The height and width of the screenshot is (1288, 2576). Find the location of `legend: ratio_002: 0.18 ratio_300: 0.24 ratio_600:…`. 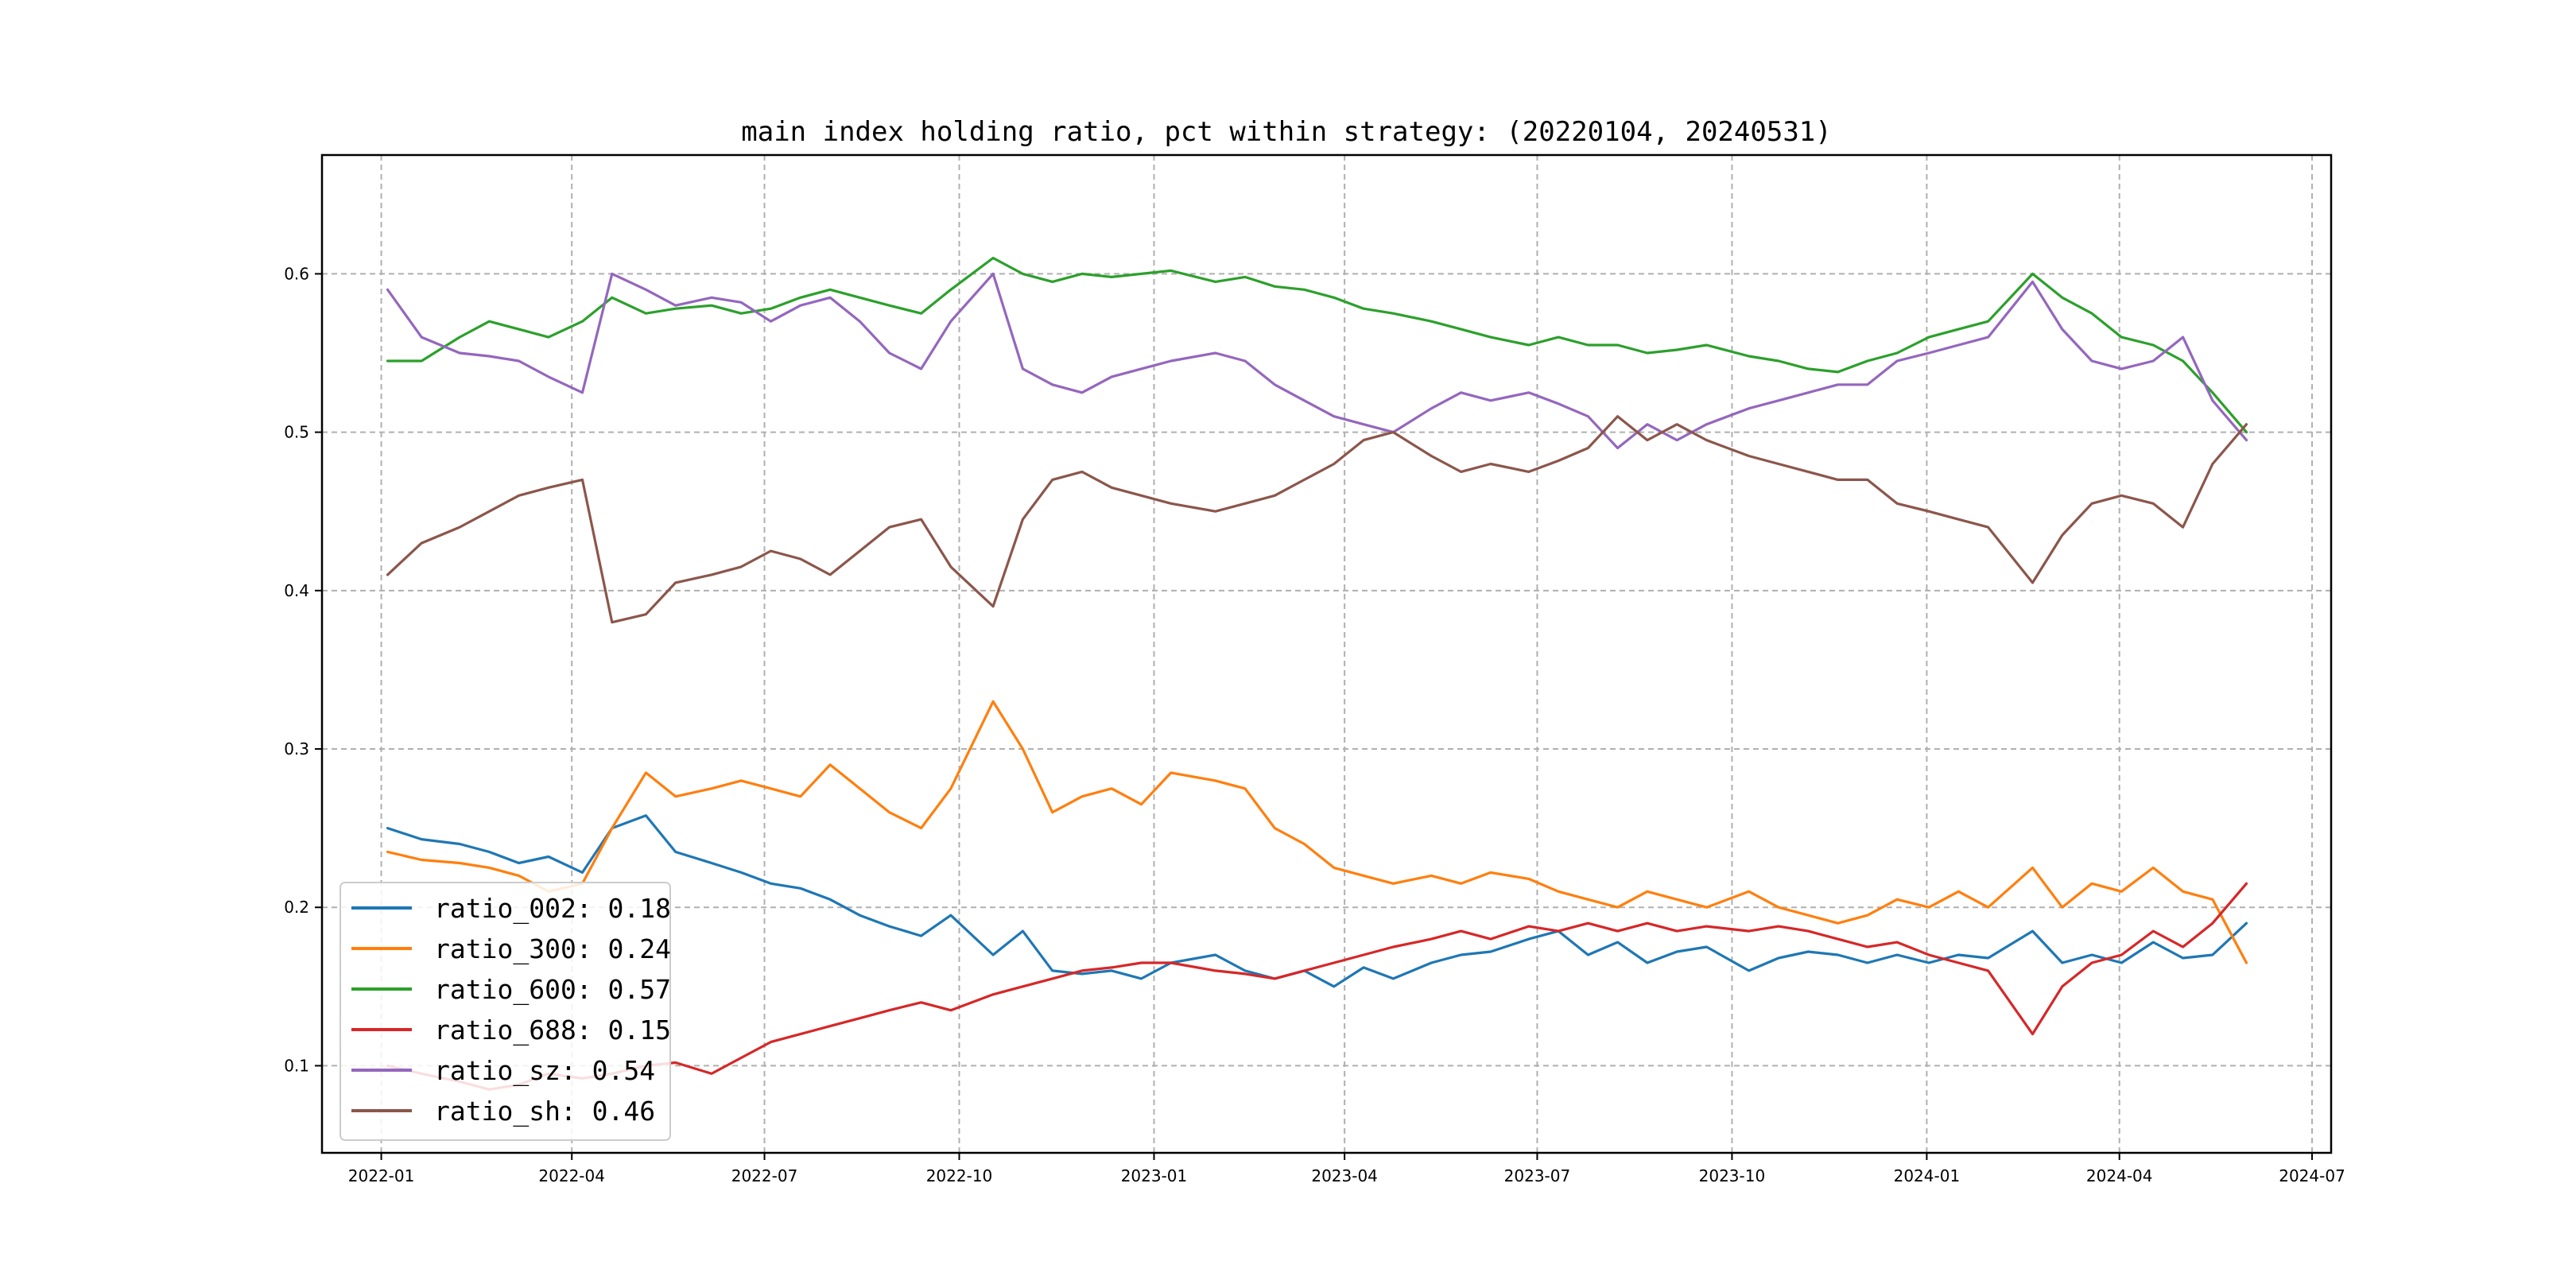

legend: ratio_002: 0.18 ratio_300: 0.24 ratio_600:… is located at coordinates (505, 1011).